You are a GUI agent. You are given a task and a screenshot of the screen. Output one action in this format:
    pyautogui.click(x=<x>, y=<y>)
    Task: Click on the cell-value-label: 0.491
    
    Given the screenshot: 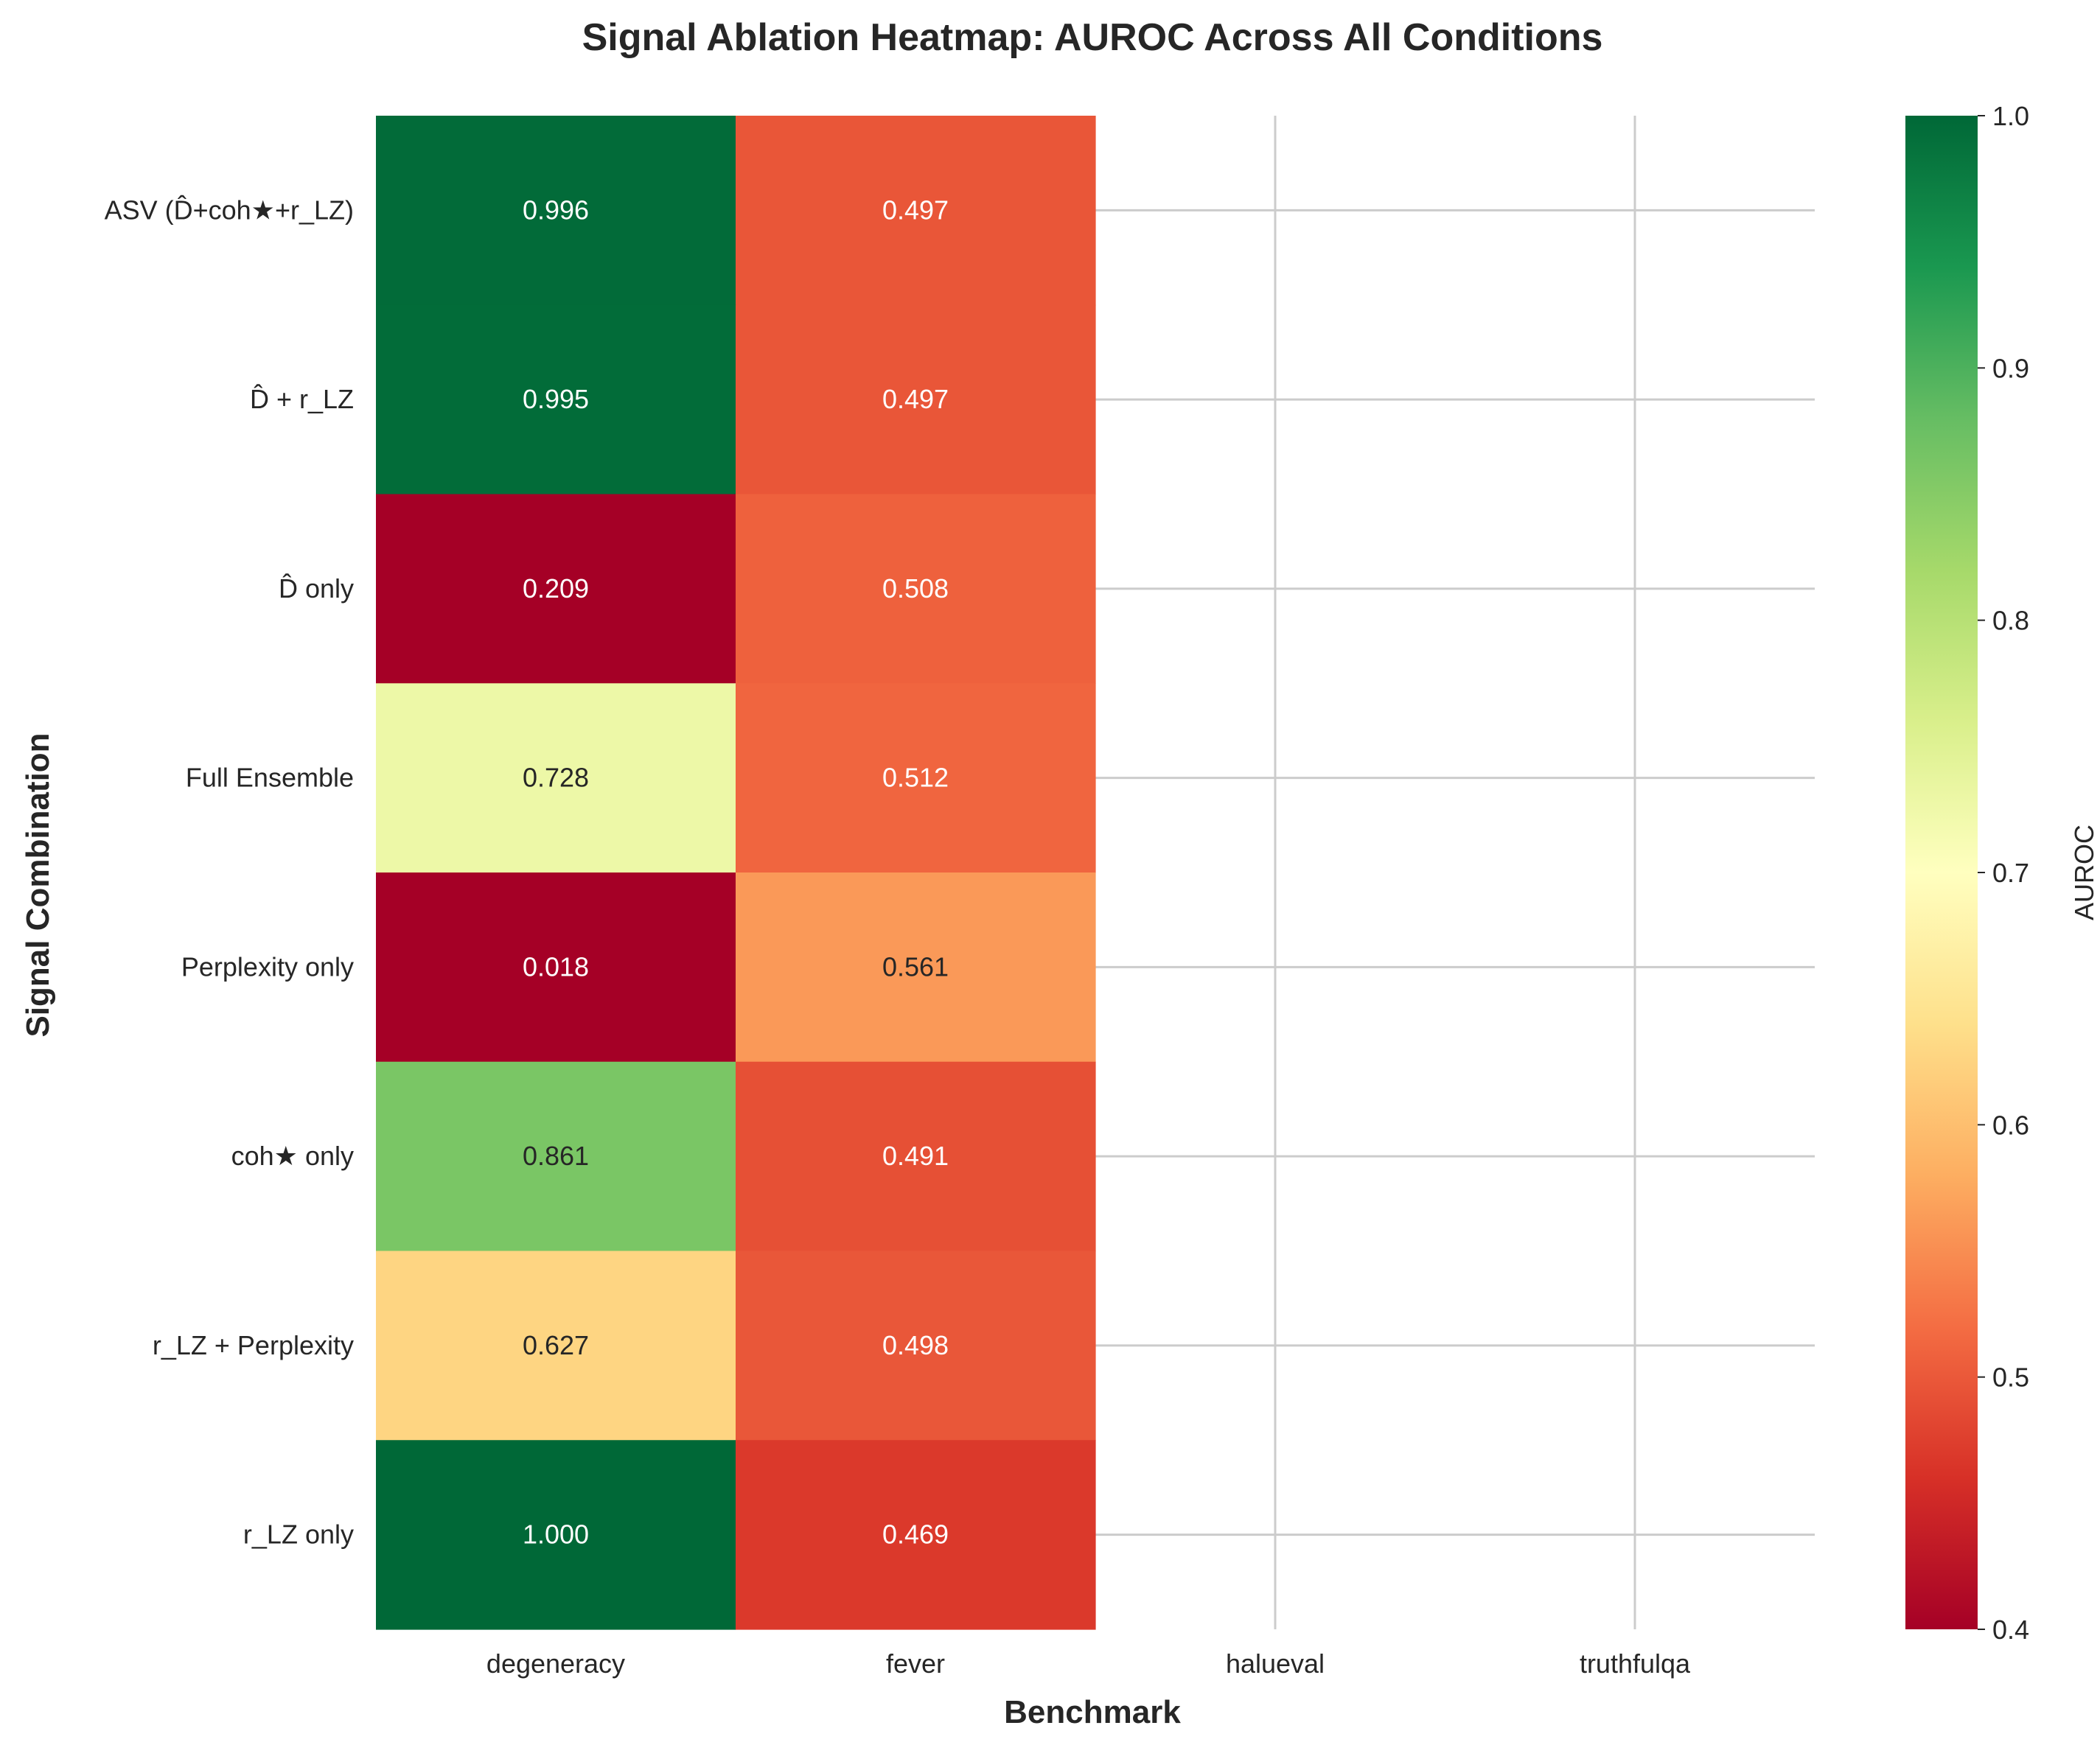 What is the action you would take?
    pyautogui.click(x=915, y=1156)
    